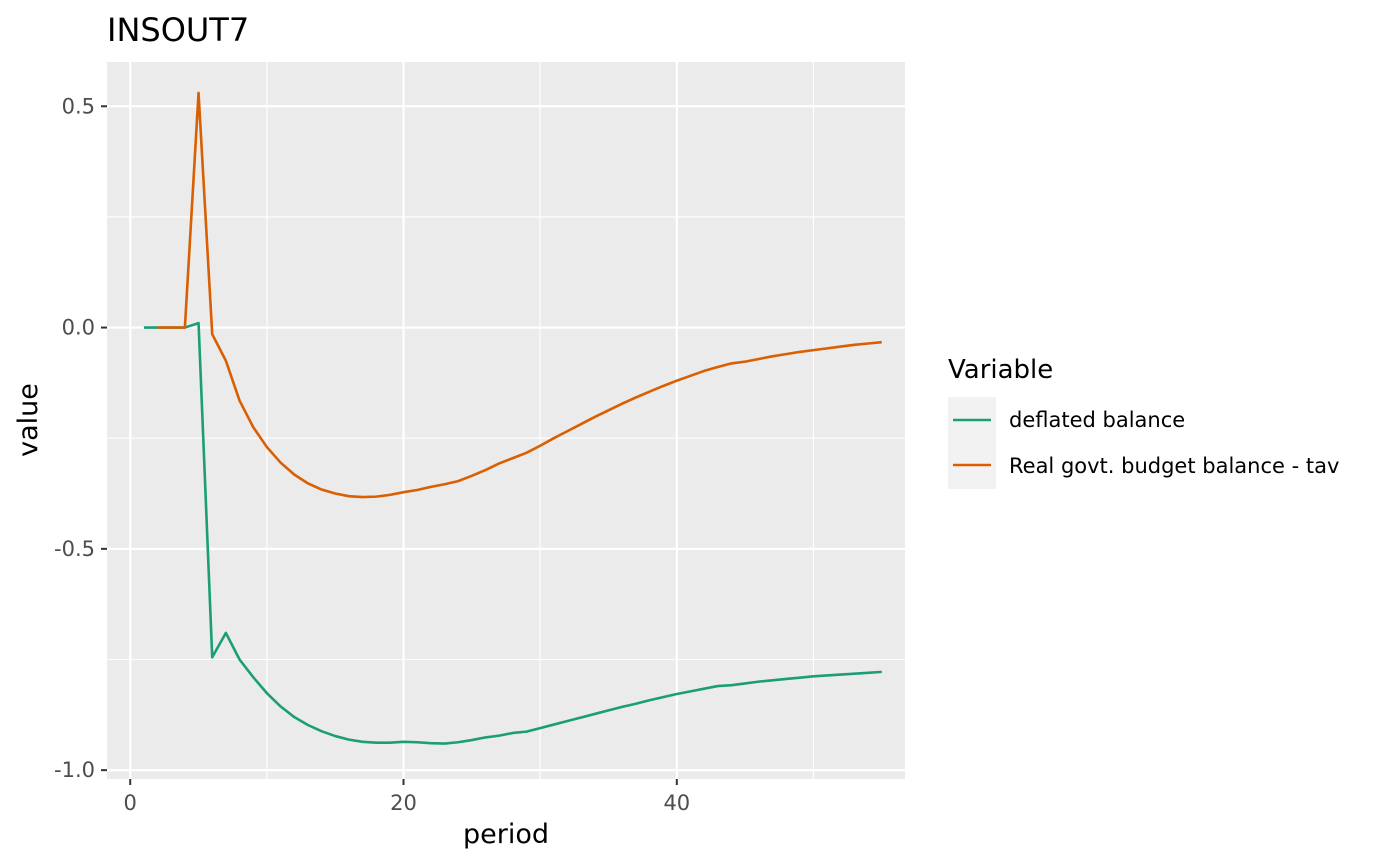  I want to click on x-axis: 0 20 40, so click(407, 797).